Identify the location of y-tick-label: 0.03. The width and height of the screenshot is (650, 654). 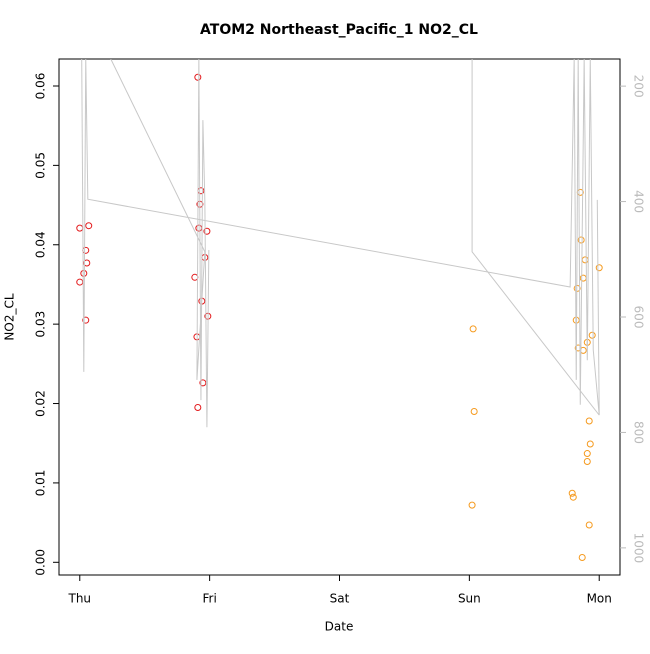
(41, 324).